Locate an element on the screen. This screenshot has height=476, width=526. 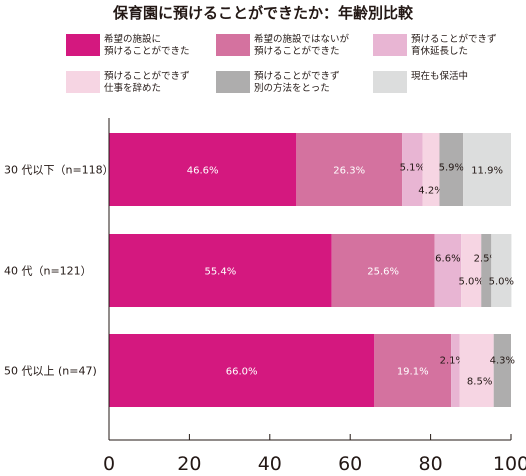
data-label: 4.3% is located at coordinates (502, 361).